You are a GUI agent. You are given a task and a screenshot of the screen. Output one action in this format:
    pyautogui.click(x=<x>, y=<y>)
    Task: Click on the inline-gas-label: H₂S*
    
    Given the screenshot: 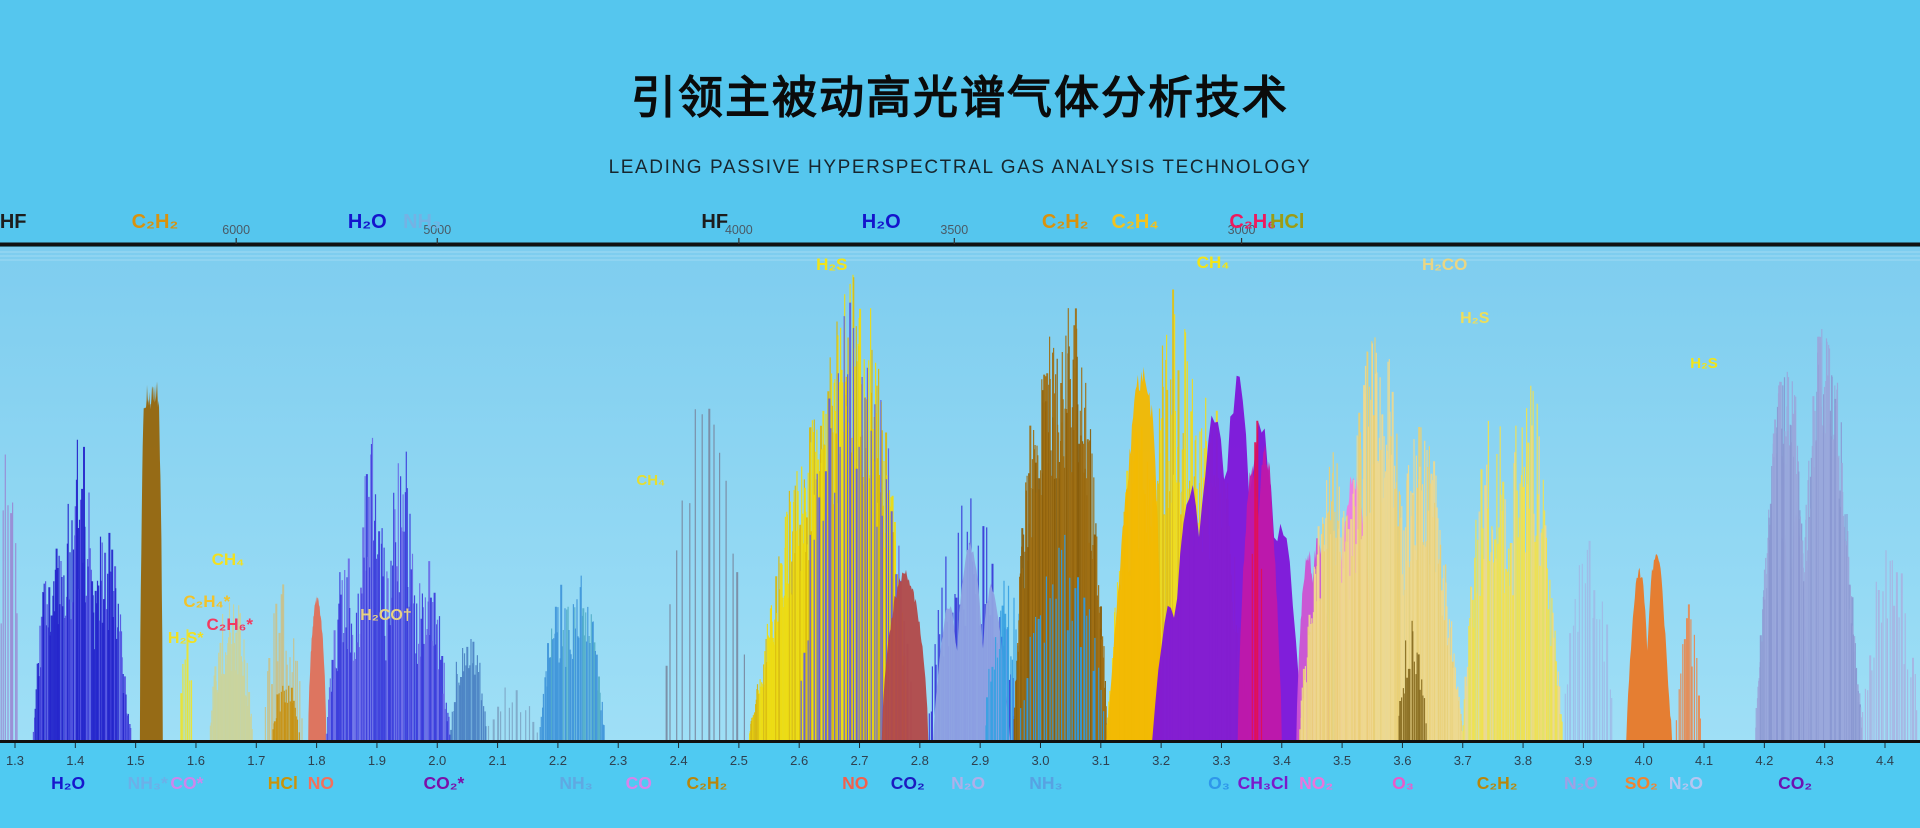 What is the action you would take?
    pyautogui.click(x=186, y=638)
    